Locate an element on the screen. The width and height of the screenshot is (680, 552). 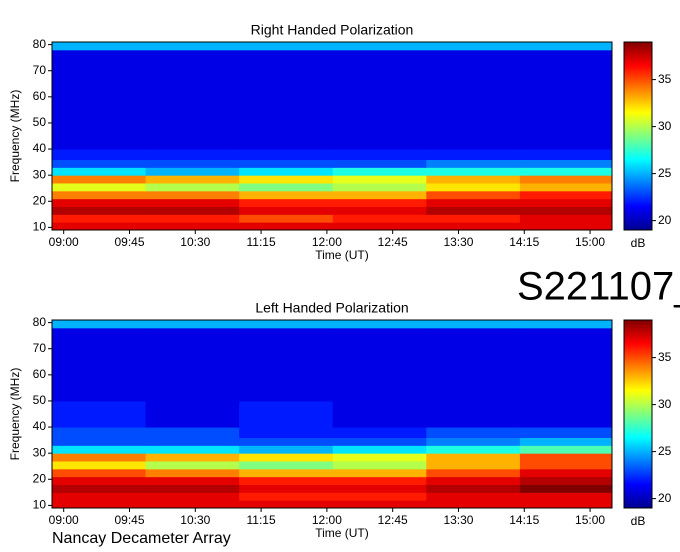
x-tick-label: 15:00 is located at coordinates (590, 520).